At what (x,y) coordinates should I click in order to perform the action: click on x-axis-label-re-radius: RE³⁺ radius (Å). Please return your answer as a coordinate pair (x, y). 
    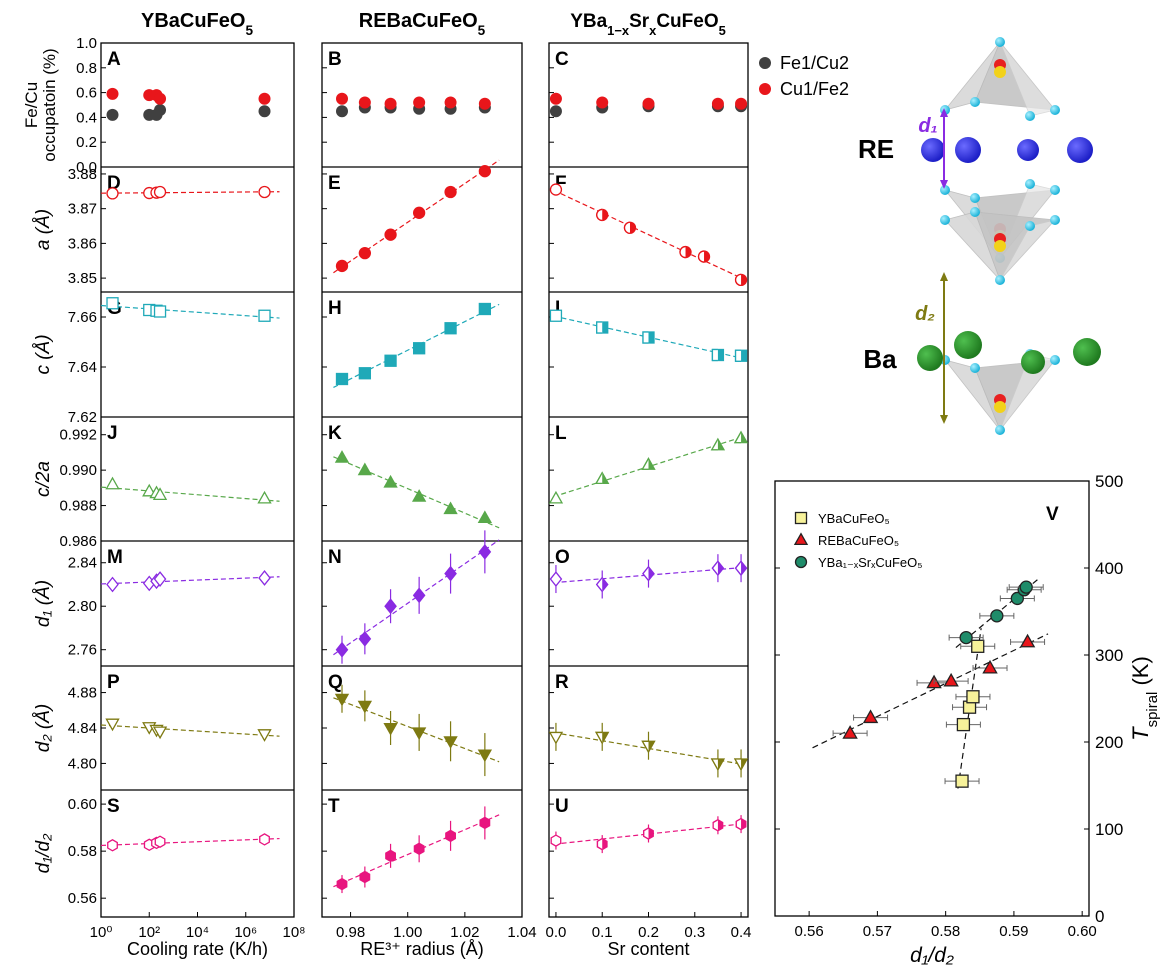
    Looking at the image, I should click on (422, 949).